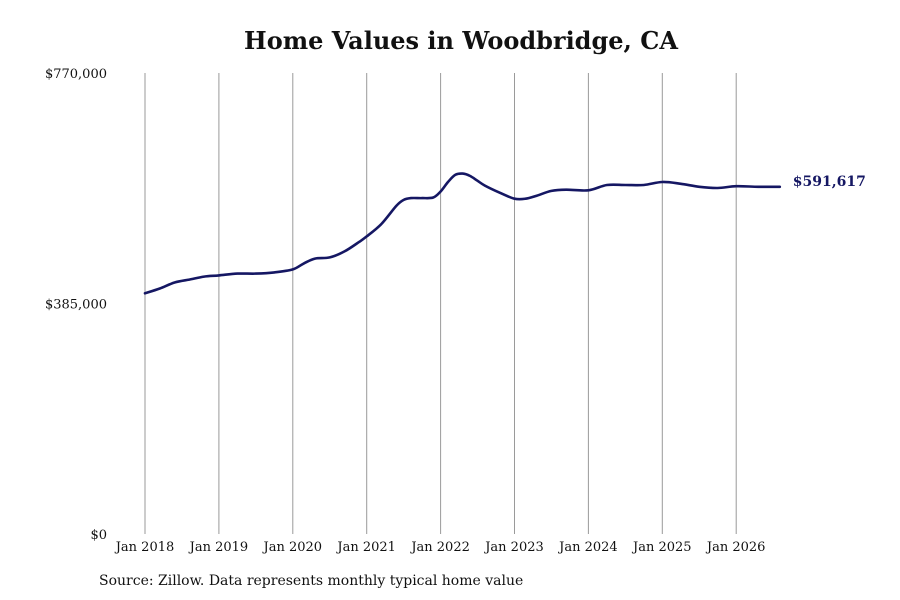 The image size is (900, 600). I want to click on series-line, so click(462, 233).